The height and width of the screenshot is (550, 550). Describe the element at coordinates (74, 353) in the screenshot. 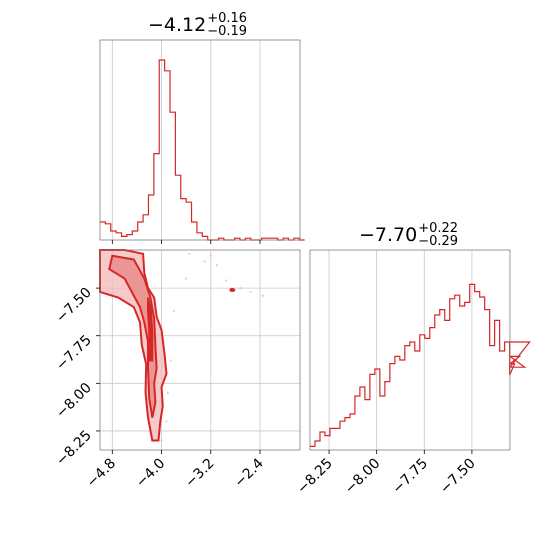

I see `joint-y-tick-label: −7.75` at that location.